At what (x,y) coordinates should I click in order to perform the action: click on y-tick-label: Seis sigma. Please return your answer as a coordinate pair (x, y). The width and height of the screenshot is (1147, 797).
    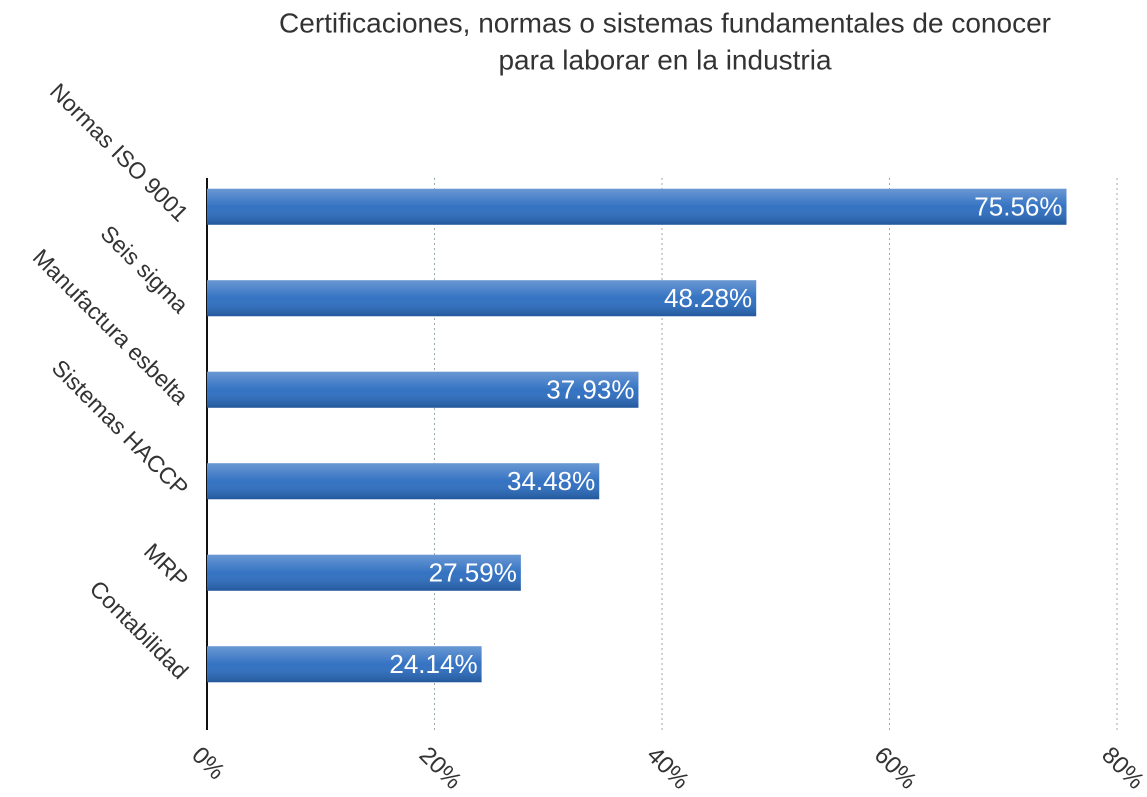
    Looking at the image, I should click on (145, 269).